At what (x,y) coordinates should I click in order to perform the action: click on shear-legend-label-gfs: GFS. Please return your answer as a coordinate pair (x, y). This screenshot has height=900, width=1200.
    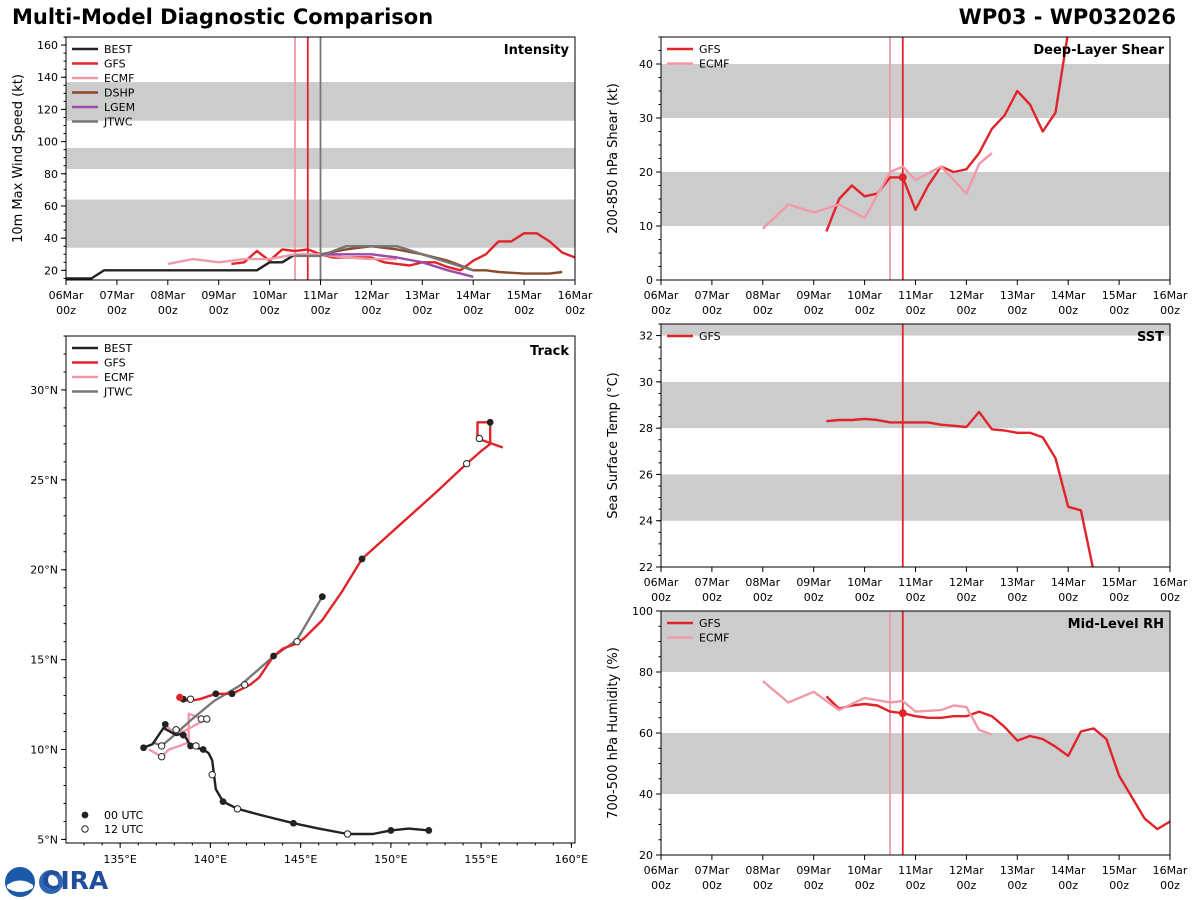
    Looking at the image, I should click on (710, 49).